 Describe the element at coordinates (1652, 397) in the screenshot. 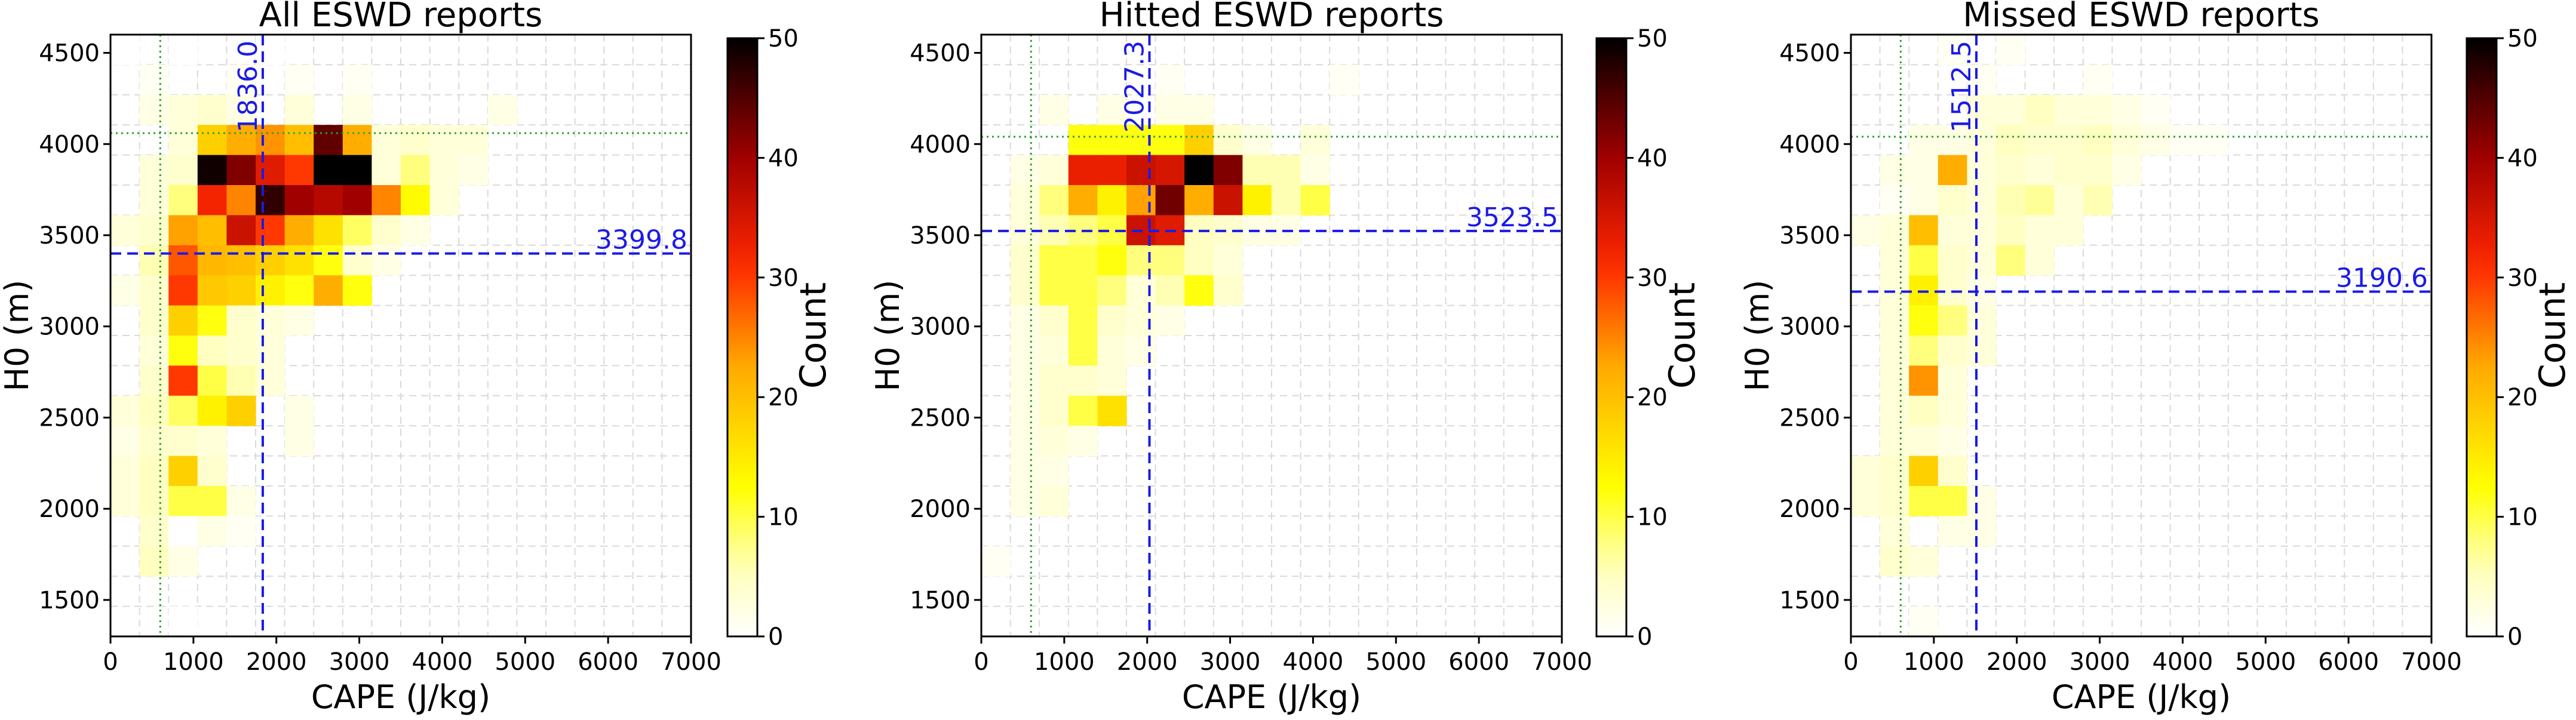

I see `colorbar-tick-label: 20` at that location.